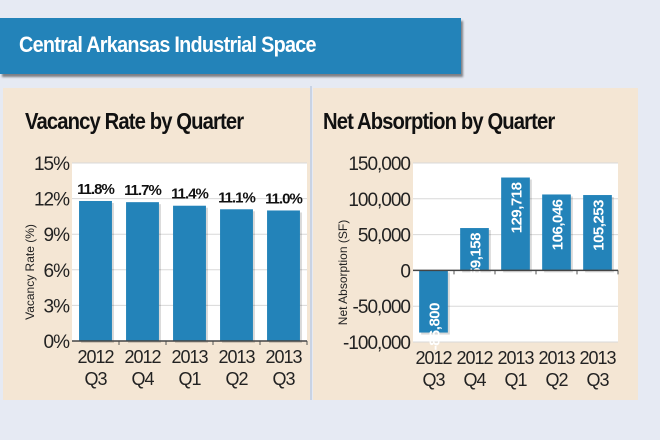  I want to click on y-tick-label: 9%, so click(57, 235).